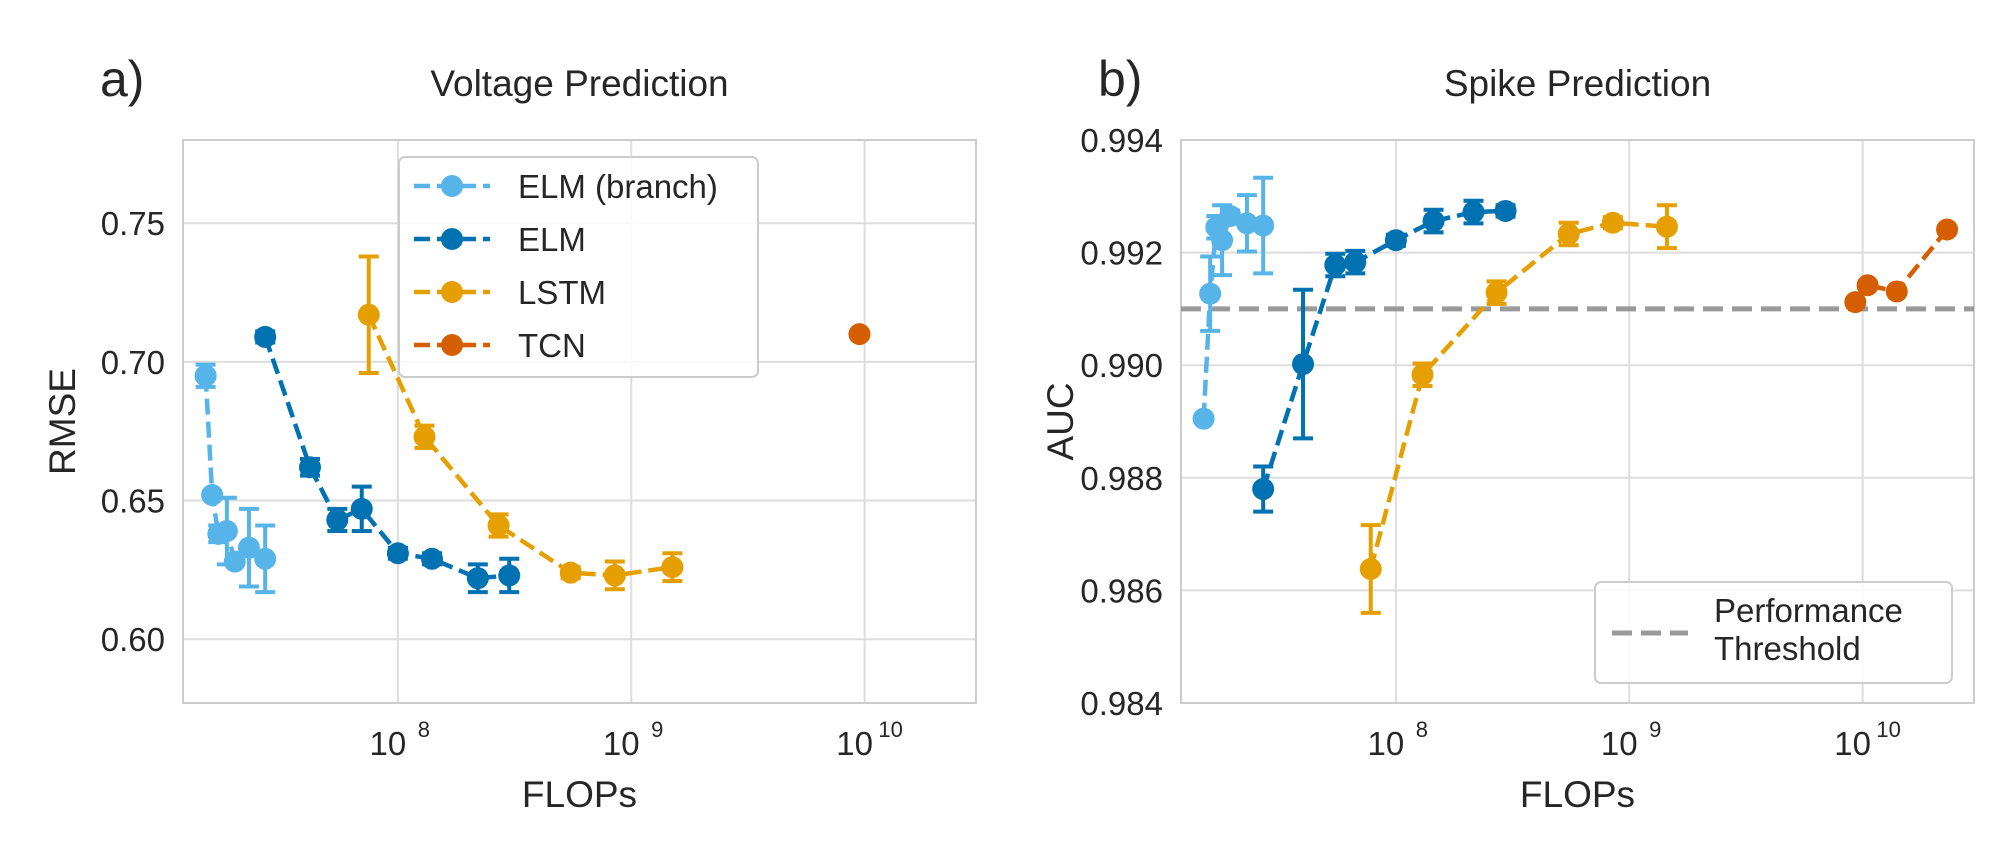  What do you see at coordinates (133, 362) in the screenshot?
I see `y-tick-label: 0.70` at bounding box center [133, 362].